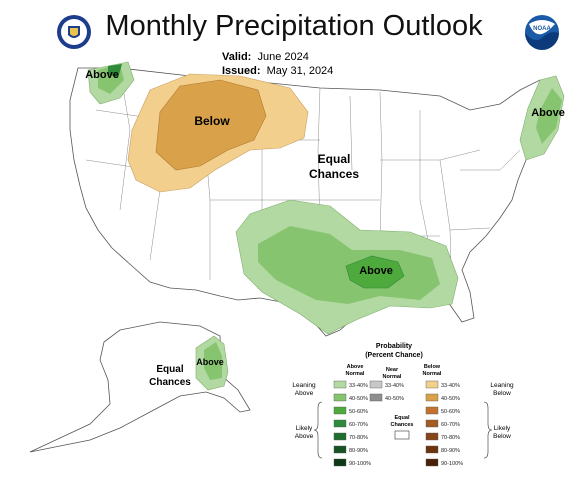 Image resolution: width=588 pixels, height=478 pixels. What do you see at coordinates (358, 425) in the screenshot?
I see `legend-above-label-3: 60-70%` at bounding box center [358, 425].